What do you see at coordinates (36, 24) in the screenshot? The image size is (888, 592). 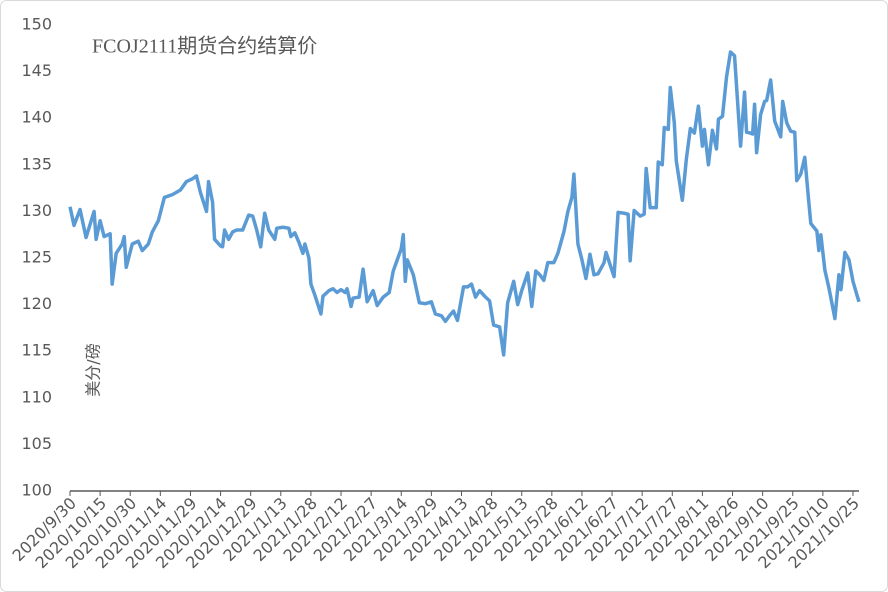 I see `y-tick-label: 150` at bounding box center [36, 24].